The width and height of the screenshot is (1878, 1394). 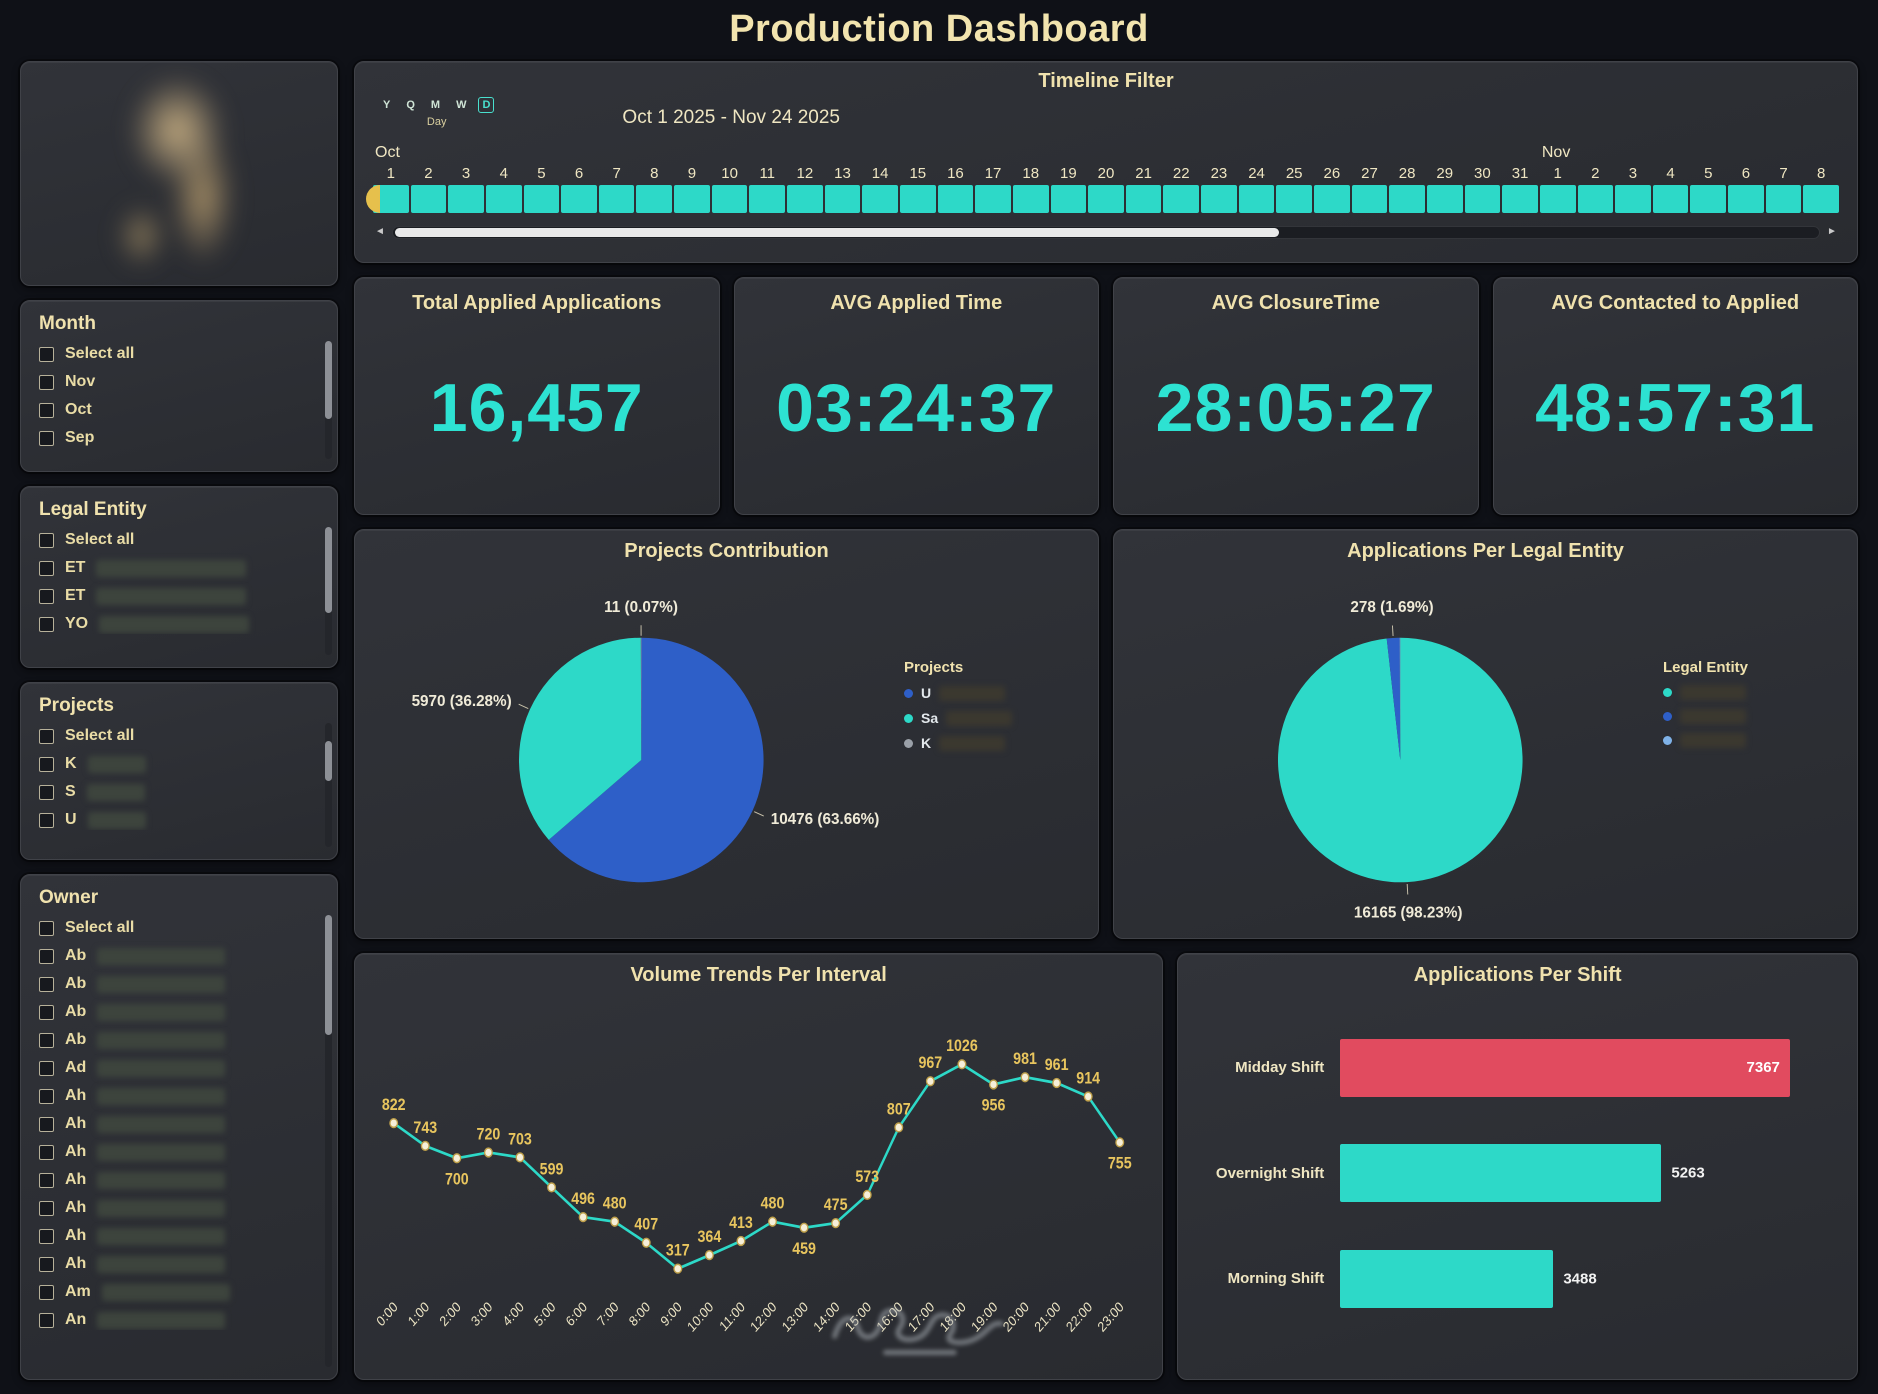 I want to click on bar: 7367, so click(x=1565, y=1067).